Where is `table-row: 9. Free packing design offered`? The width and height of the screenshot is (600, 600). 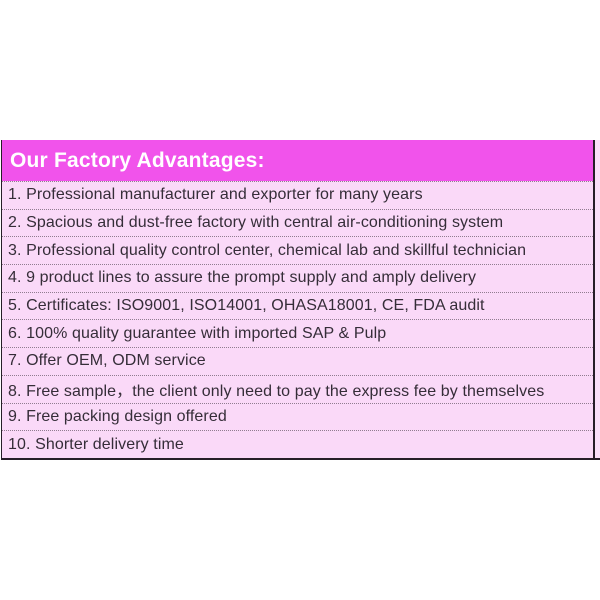 table-row: 9. Free packing design offered is located at coordinates (297, 416).